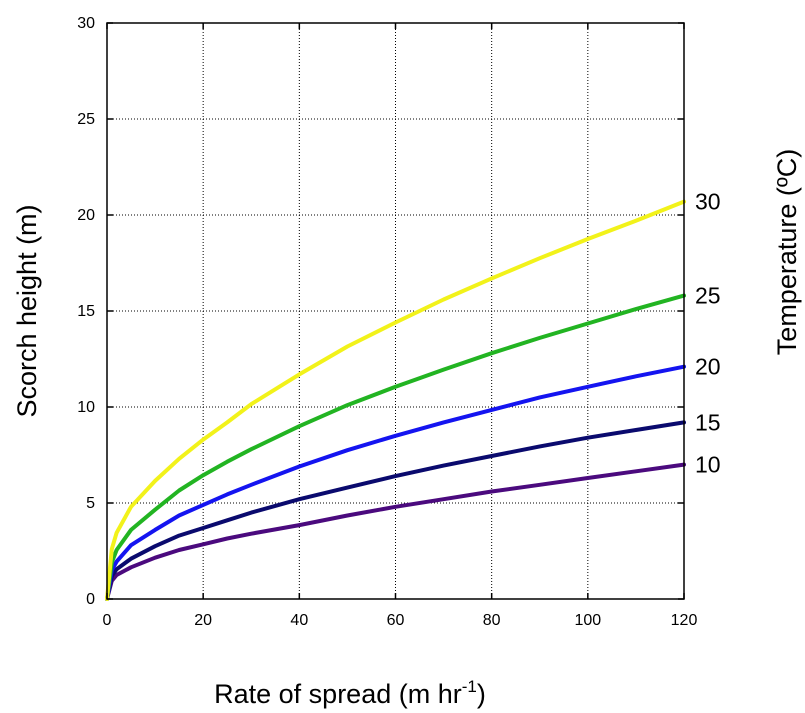 This screenshot has width=805, height=713. I want to click on y-tick-label: 0, so click(90, 599).